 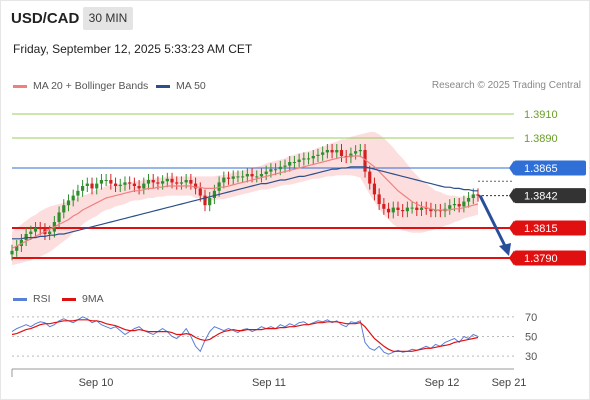 What do you see at coordinates (163, 86) in the screenshot?
I see `ma50-swatch` at bounding box center [163, 86].